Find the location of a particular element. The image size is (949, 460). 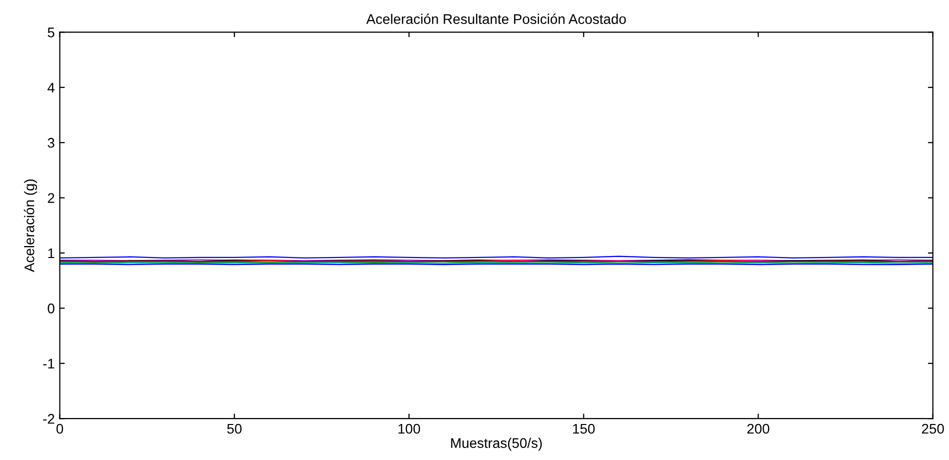

y-tick-label: 0 is located at coordinates (51, 309).